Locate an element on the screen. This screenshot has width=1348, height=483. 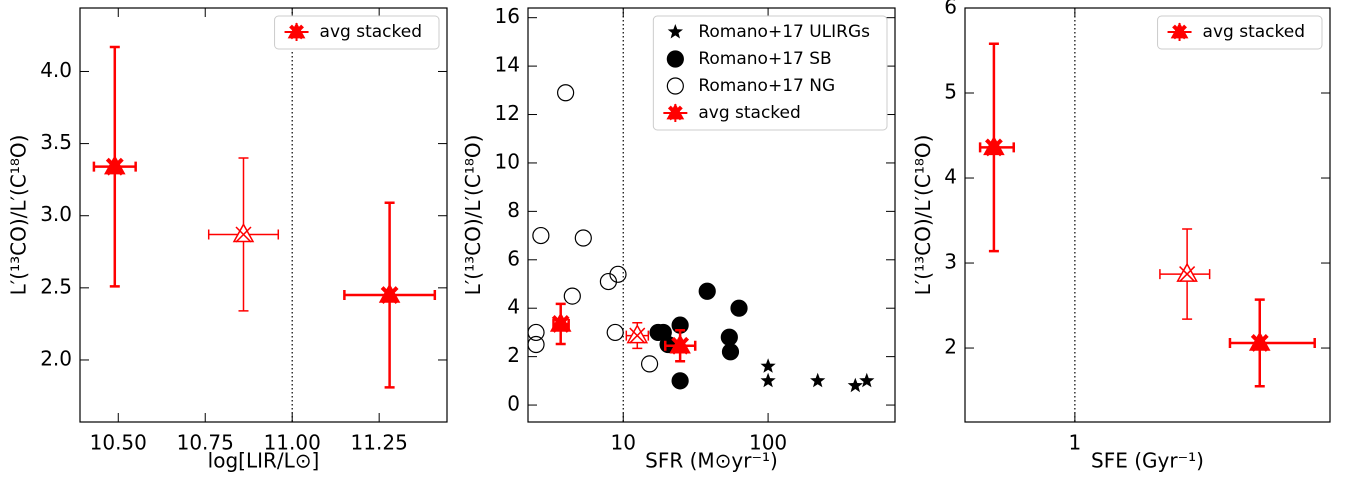
y-tick-label: 4.0 is located at coordinates (56, 70).